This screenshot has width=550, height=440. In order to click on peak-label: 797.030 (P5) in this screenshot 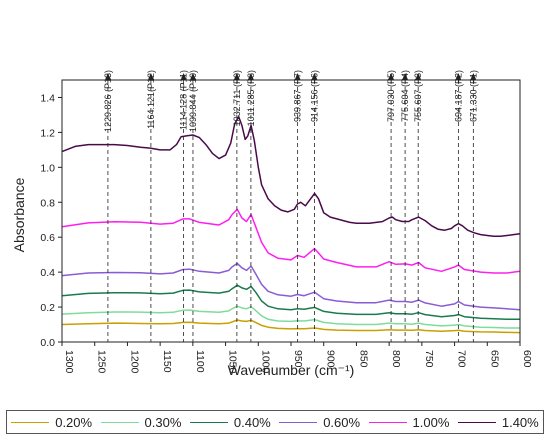, I will do `click(391, 96)`.